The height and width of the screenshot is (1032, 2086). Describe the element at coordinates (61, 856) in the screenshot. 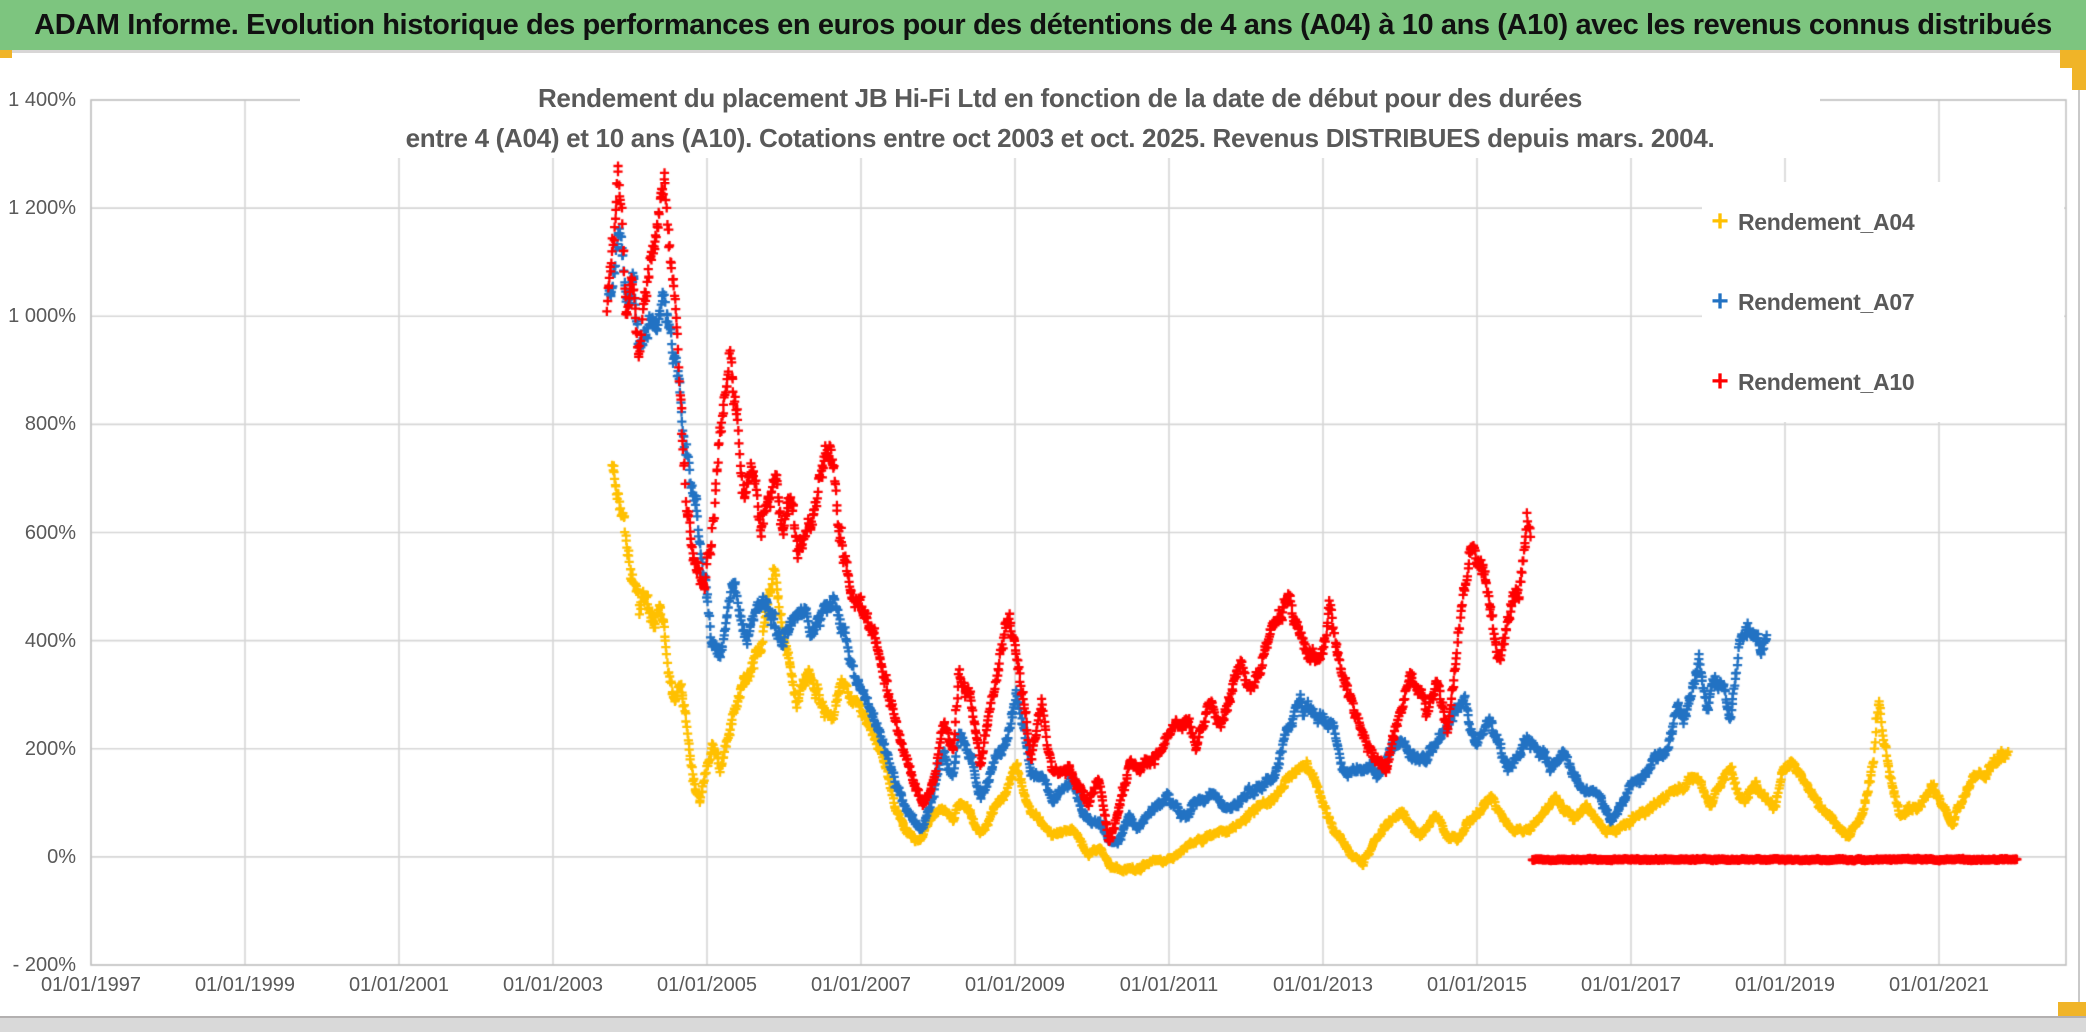

I see `y-tick-label: 0%` at that location.